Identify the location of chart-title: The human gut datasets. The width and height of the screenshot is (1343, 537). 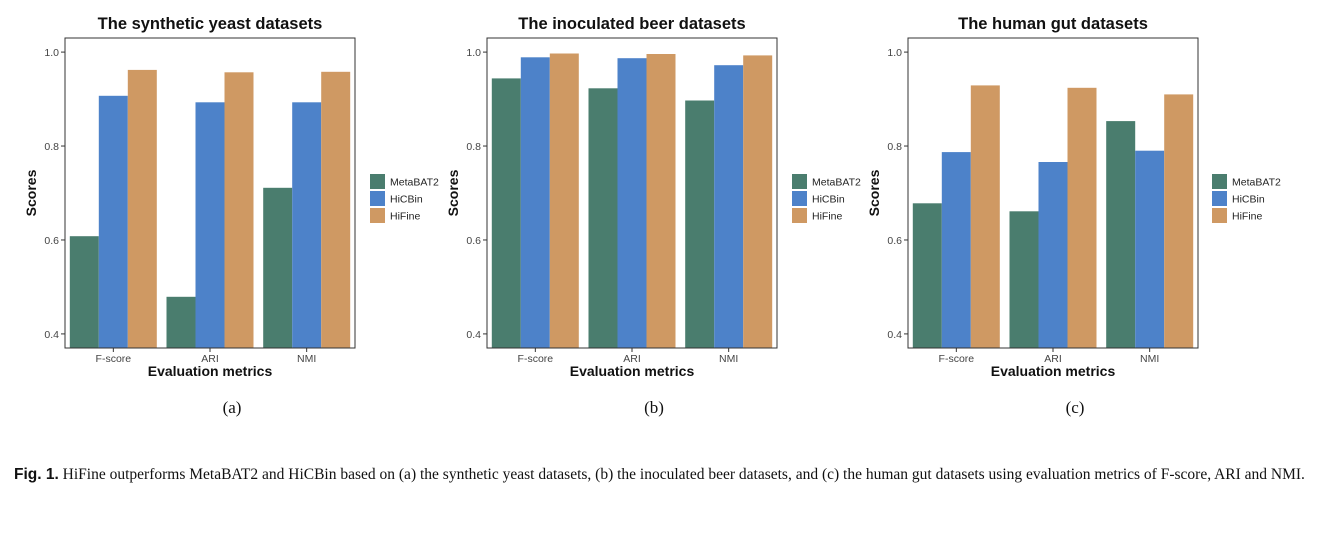
(1053, 24).